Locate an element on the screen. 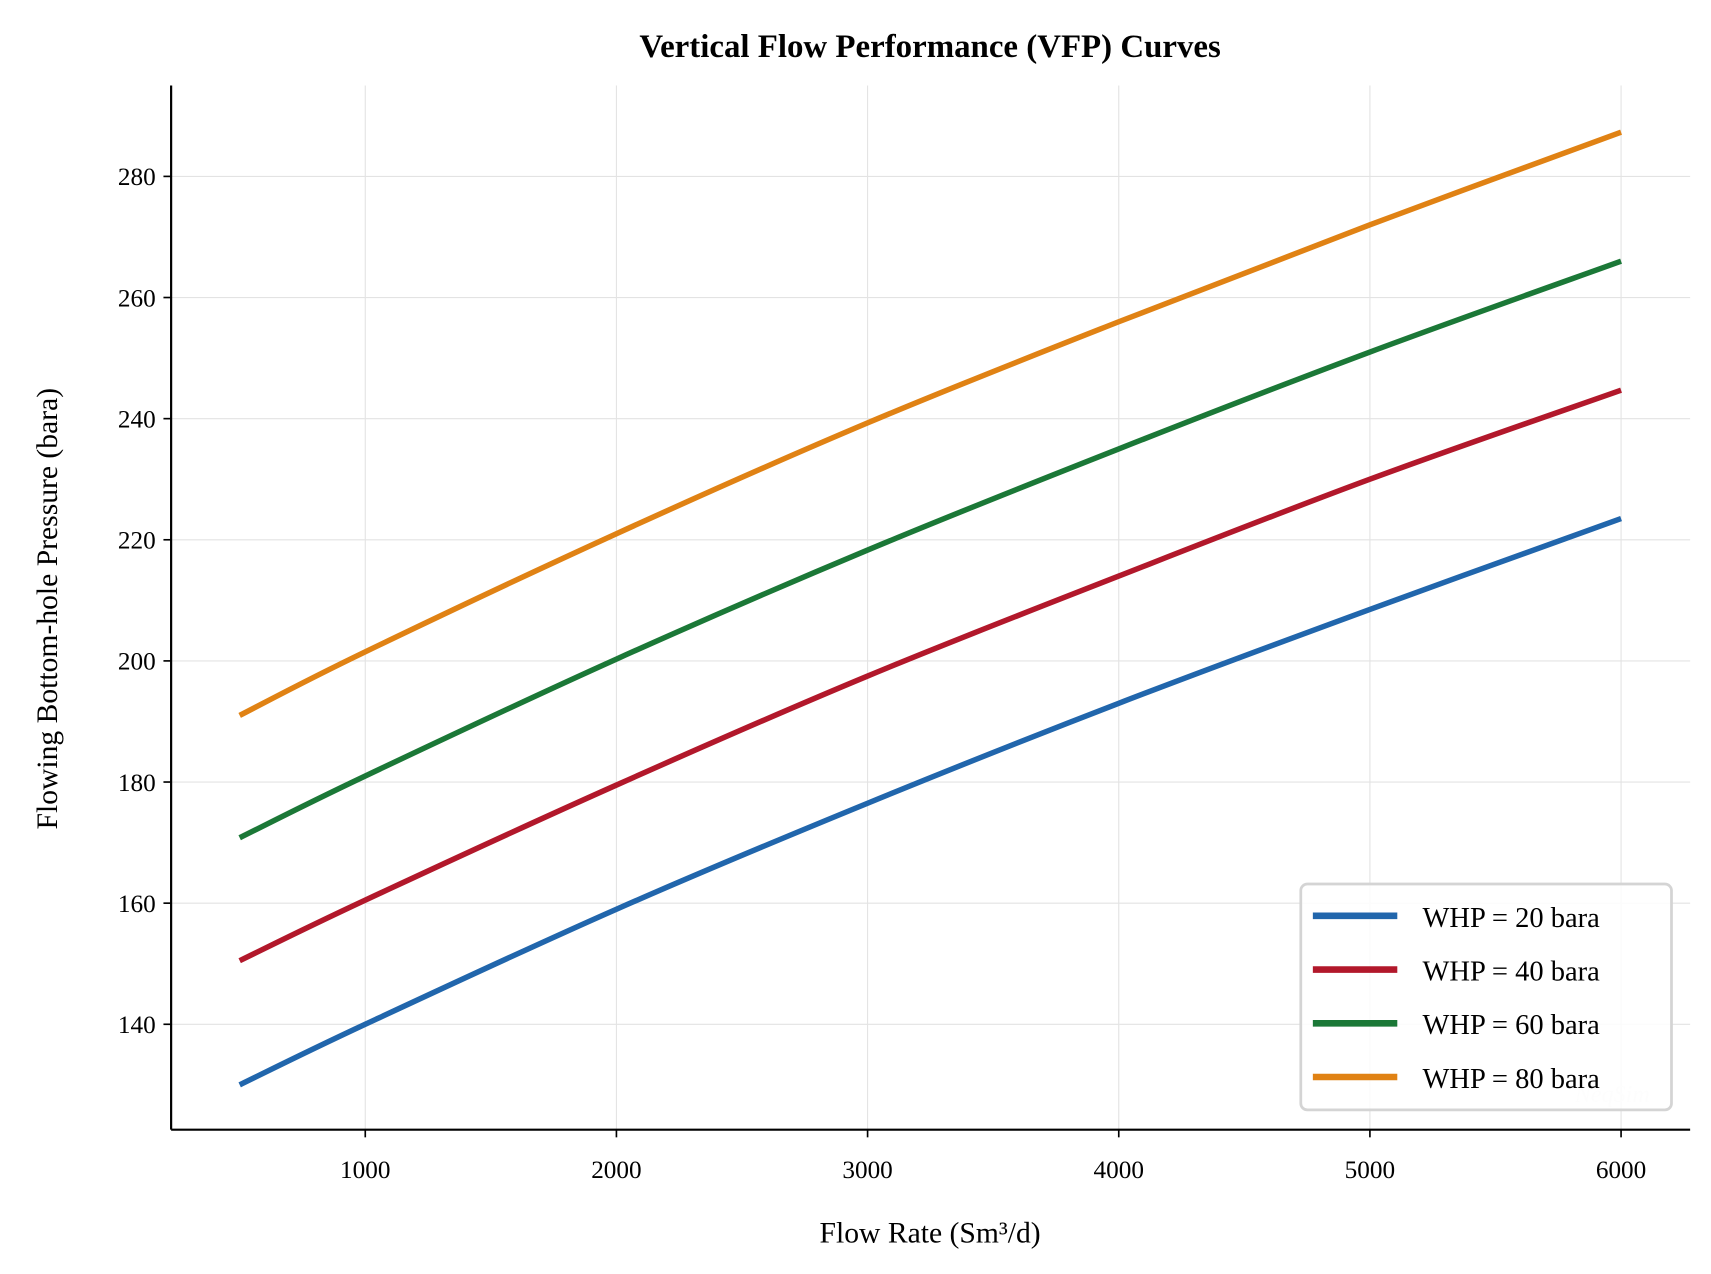 The image size is (1711, 1274). legend-label: WHP = 60 bara is located at coordinates (1512, 1025).